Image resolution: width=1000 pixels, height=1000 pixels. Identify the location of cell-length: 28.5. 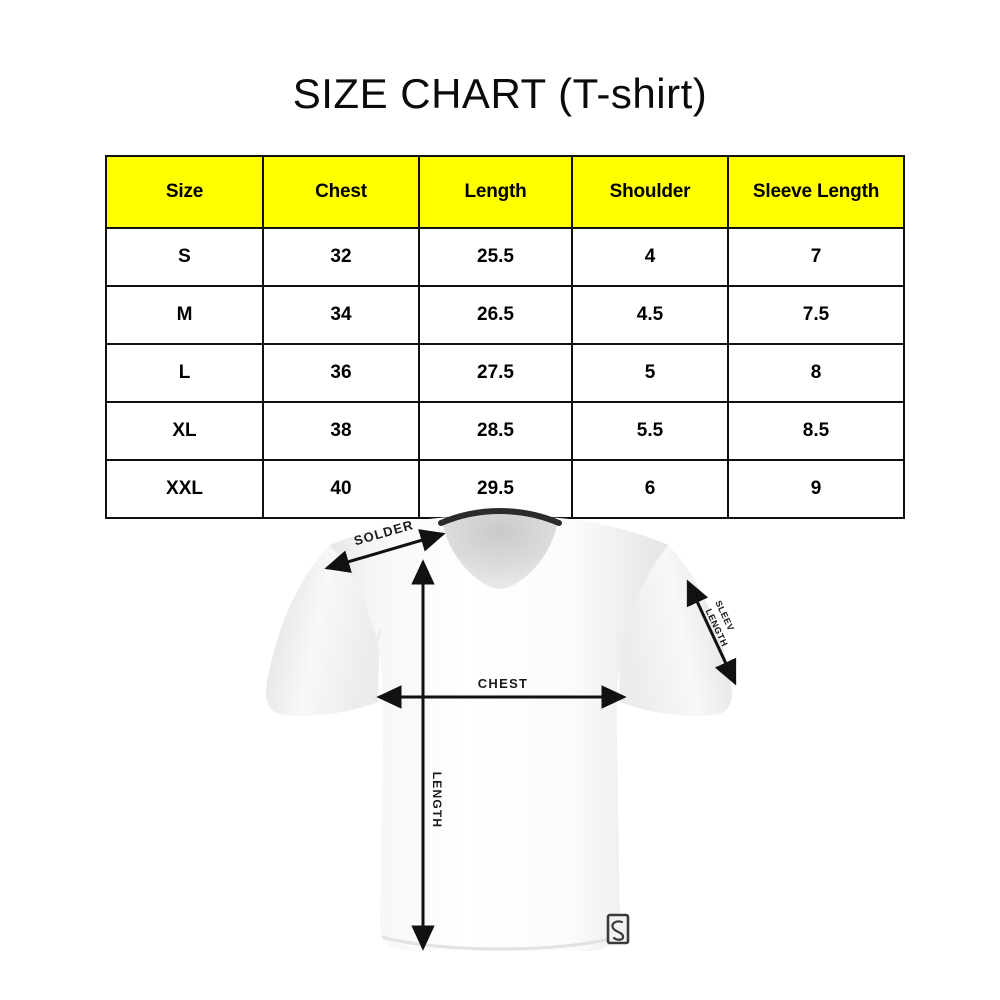
(495, 431).